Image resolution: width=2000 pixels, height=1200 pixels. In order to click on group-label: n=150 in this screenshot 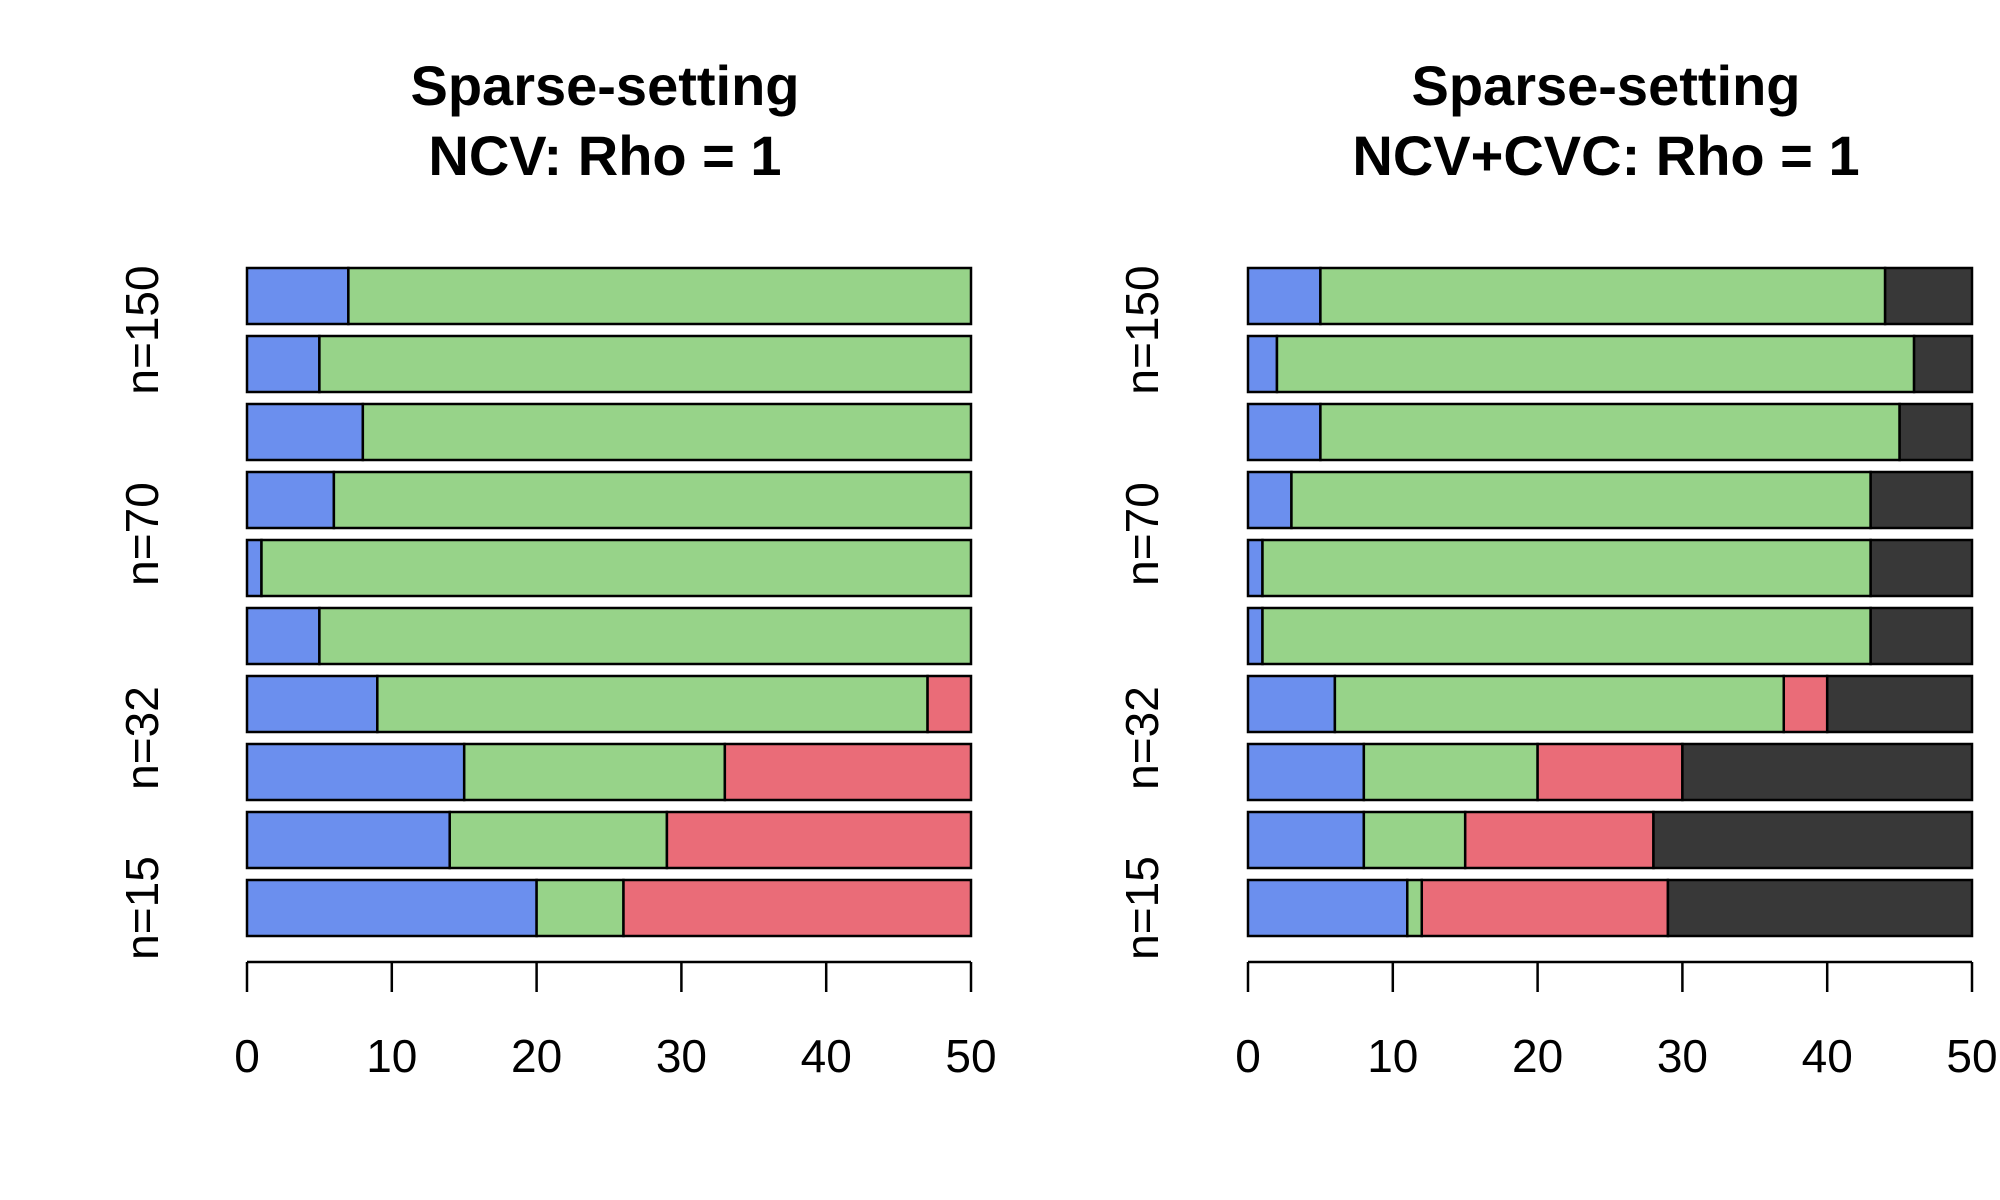, I will do `click(142, 329)`.